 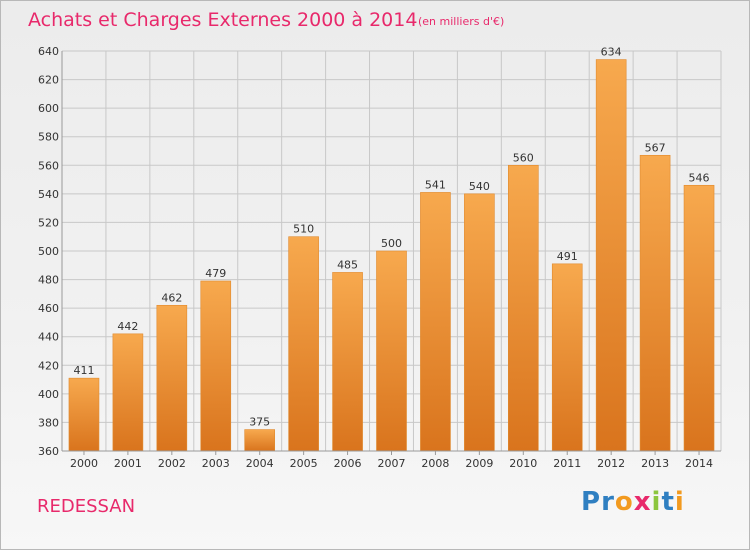 What do you see at coordinates (48, 422) in the screenshot?
I see `y-tick-label: 380` at bounding box center [48, 422].